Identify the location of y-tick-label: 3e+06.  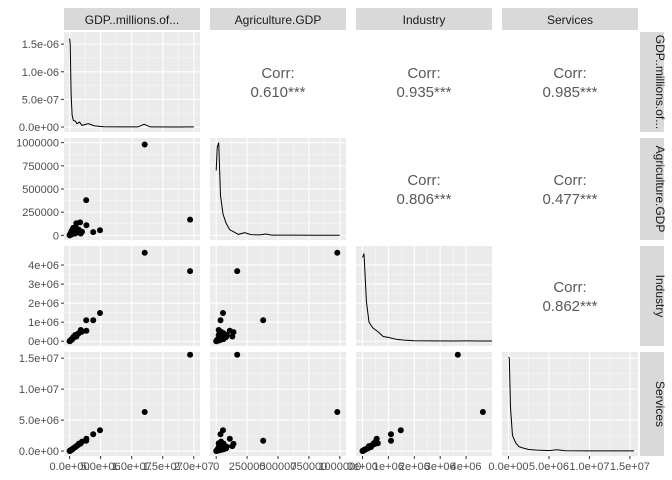
(43, 285).